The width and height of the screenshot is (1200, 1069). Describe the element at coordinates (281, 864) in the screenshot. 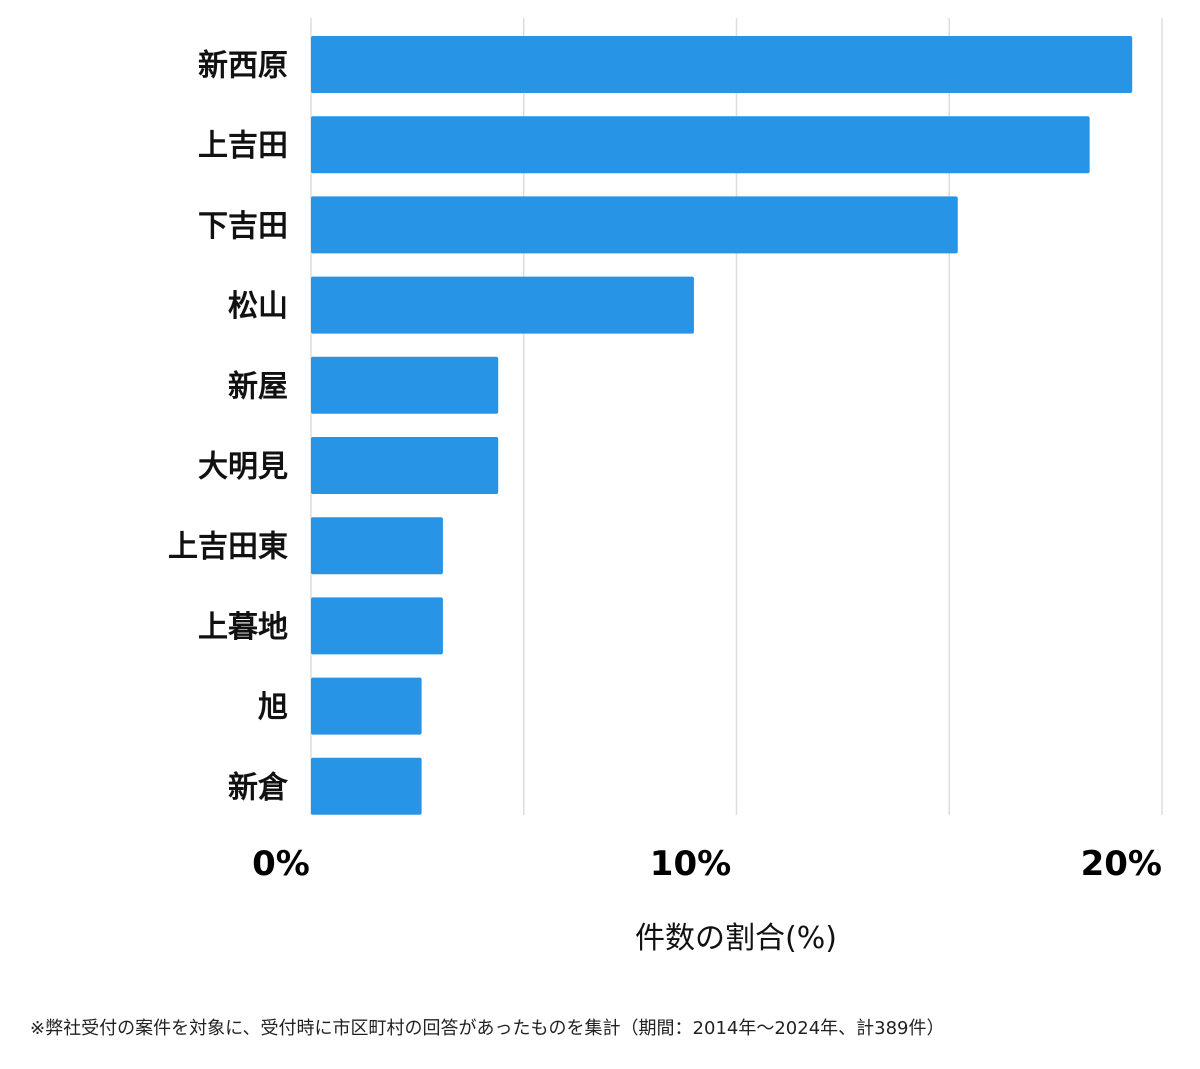

I see `x-tick-label-0: 0%` at that location.